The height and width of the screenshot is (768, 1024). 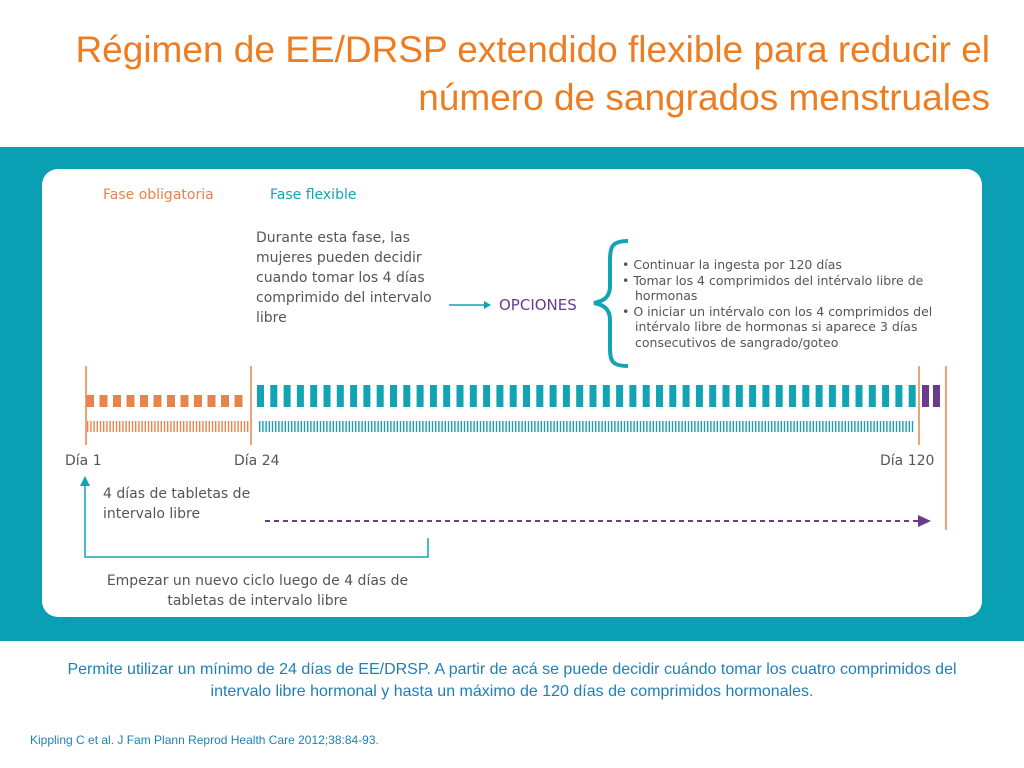 I want to click on phase-flexible-label: Fase flexible, so click(x=313, y=195).